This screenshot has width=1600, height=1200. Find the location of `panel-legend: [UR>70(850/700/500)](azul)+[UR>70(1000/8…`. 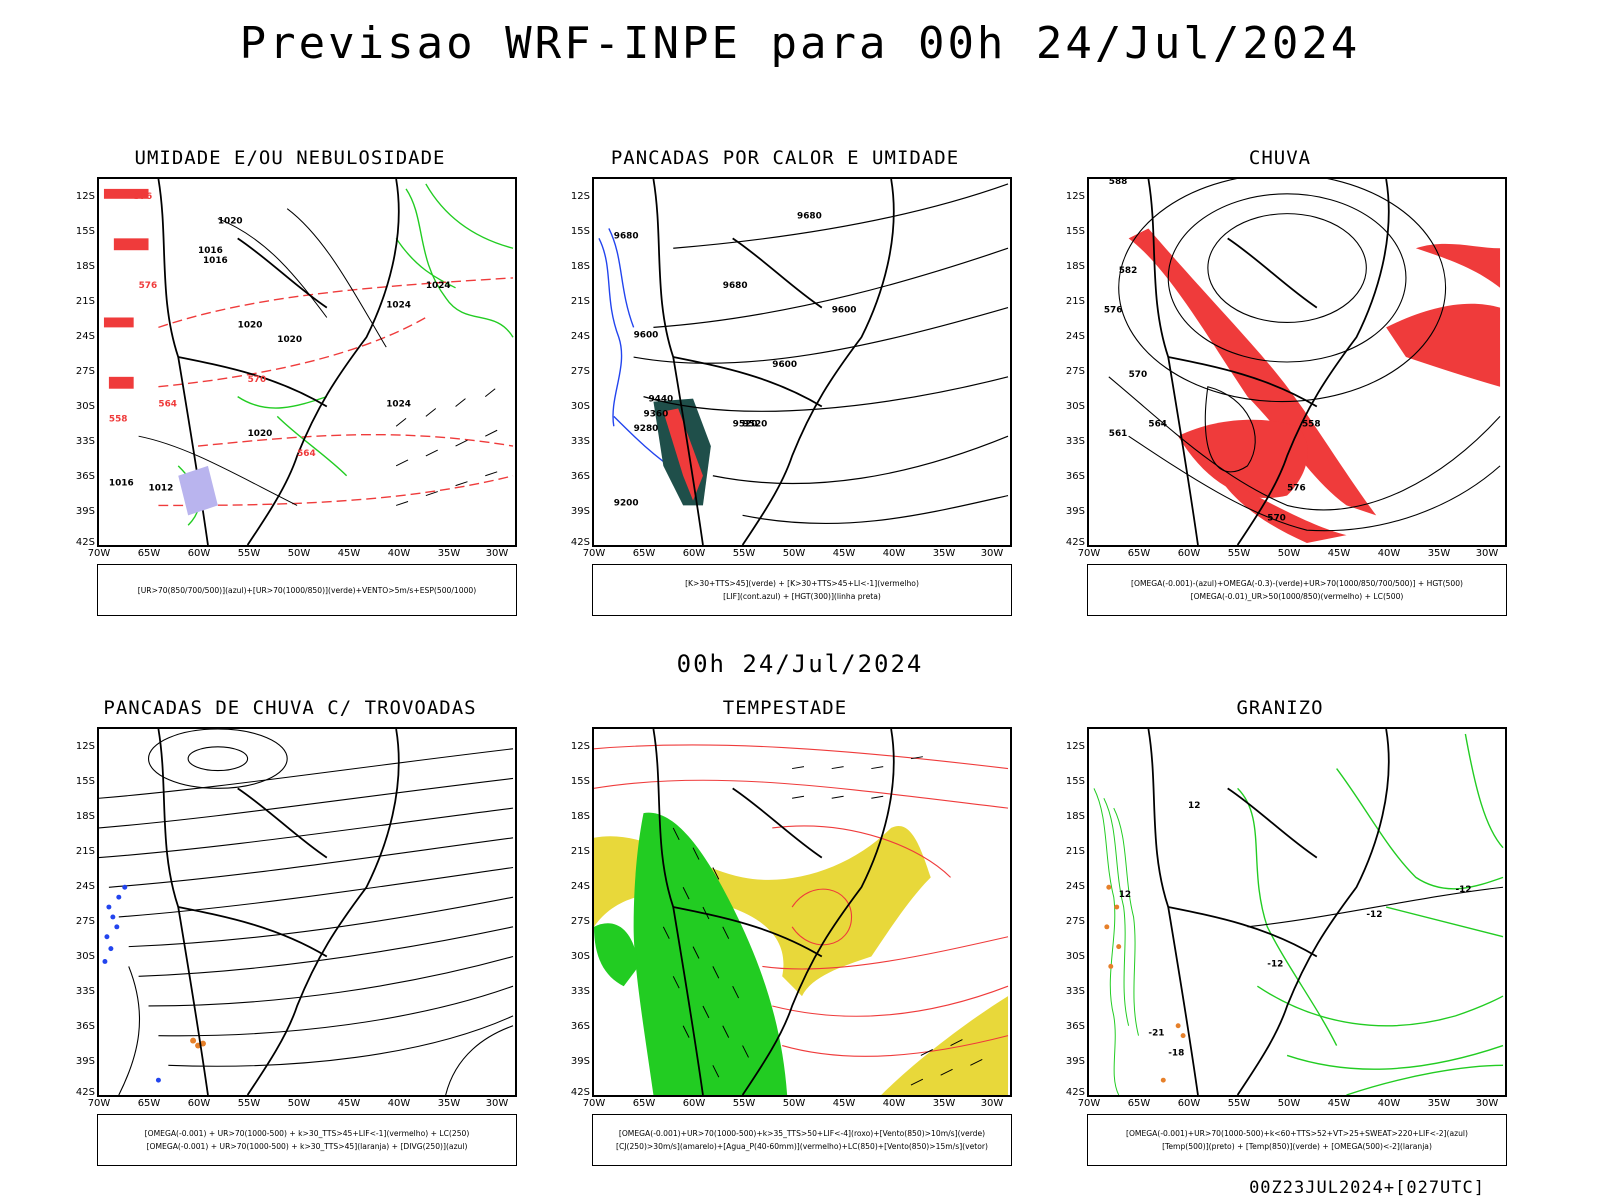

panel-legend: [UR>70(850/700/500)](azul)+[UR>70(1000/8… is located at coordinates (307, 590).